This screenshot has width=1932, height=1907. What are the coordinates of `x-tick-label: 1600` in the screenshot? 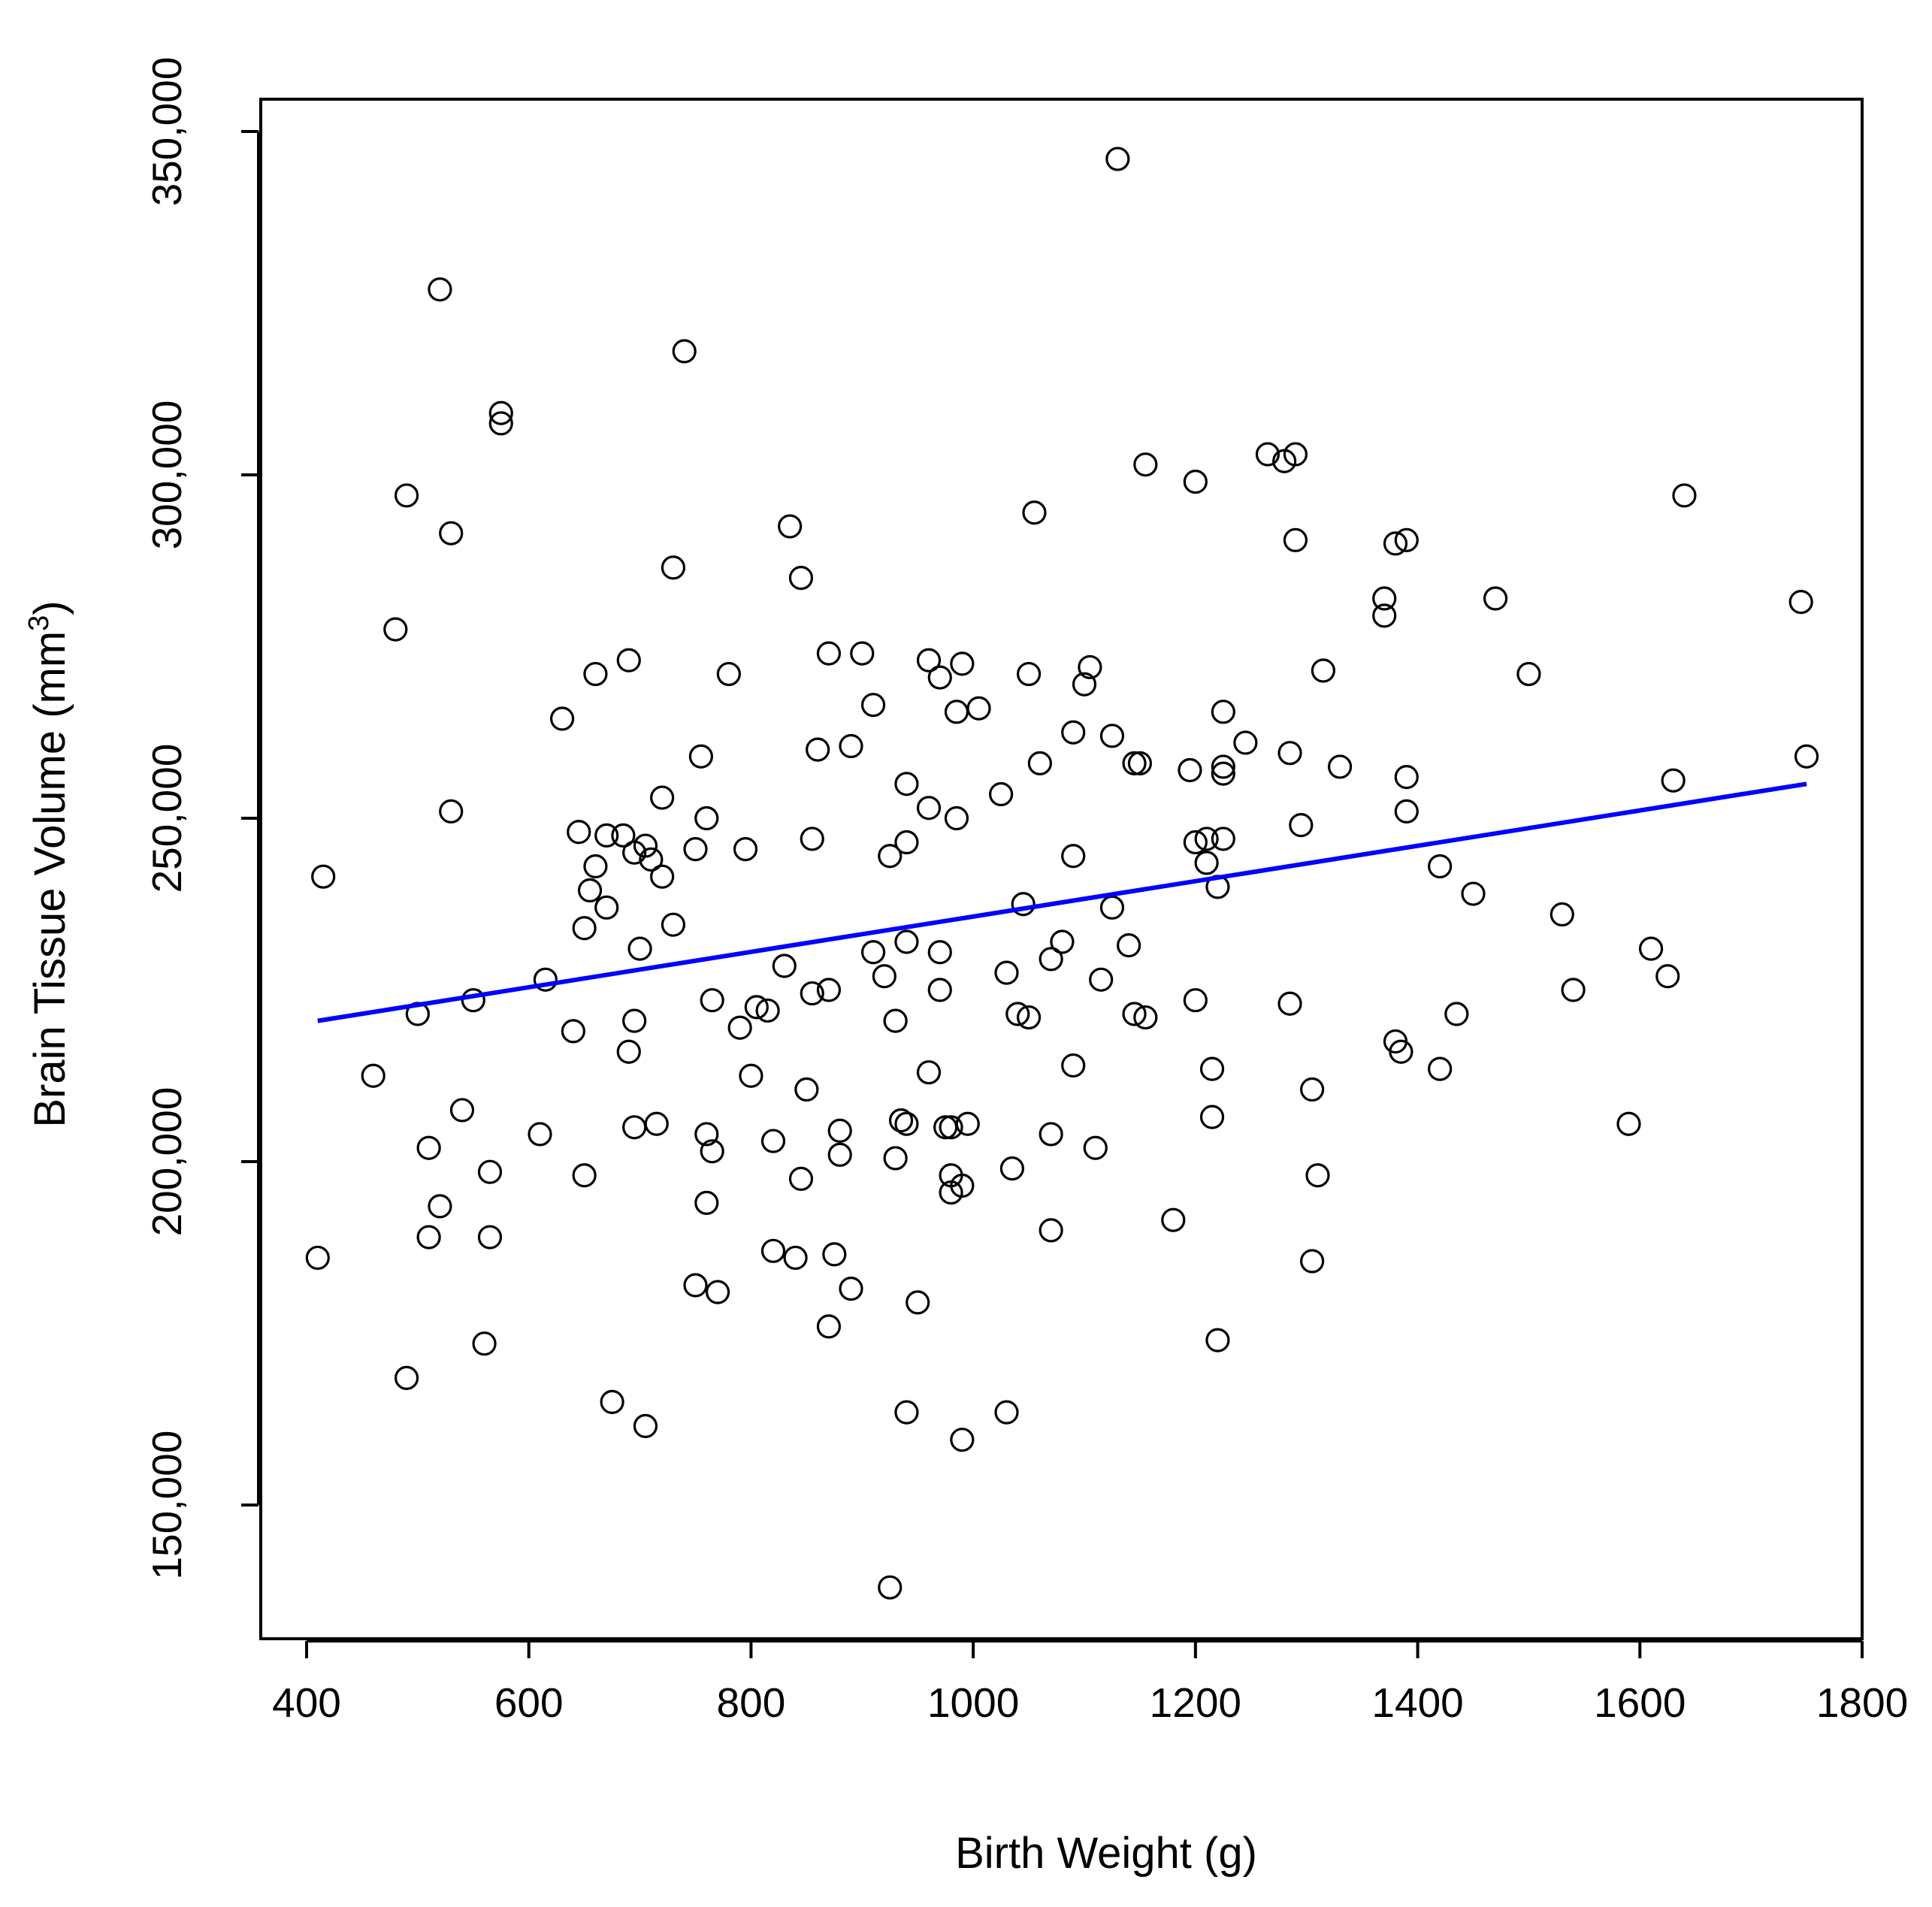 It's located at (1640, 1702).